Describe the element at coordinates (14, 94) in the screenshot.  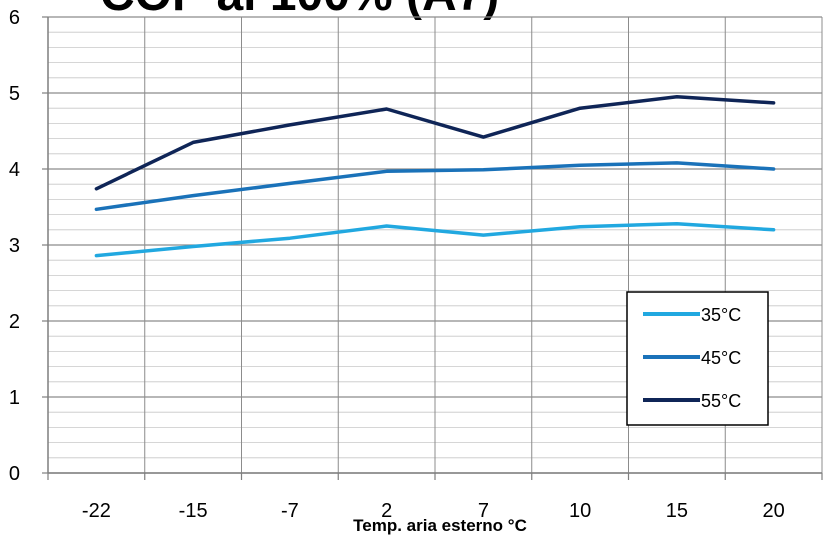
I see `y-tick-label: 5` at that location.